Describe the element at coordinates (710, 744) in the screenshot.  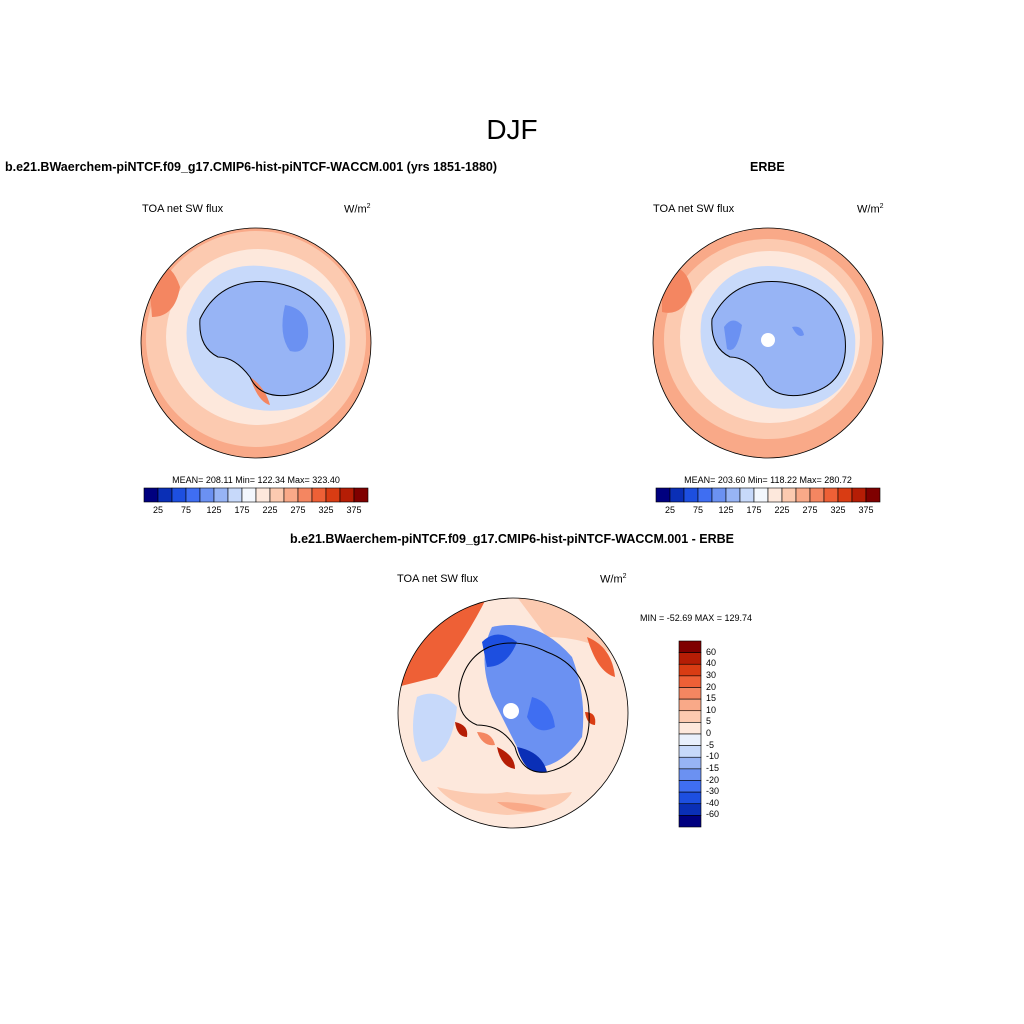
I see `colorbar-tick-label: -5` at that location.